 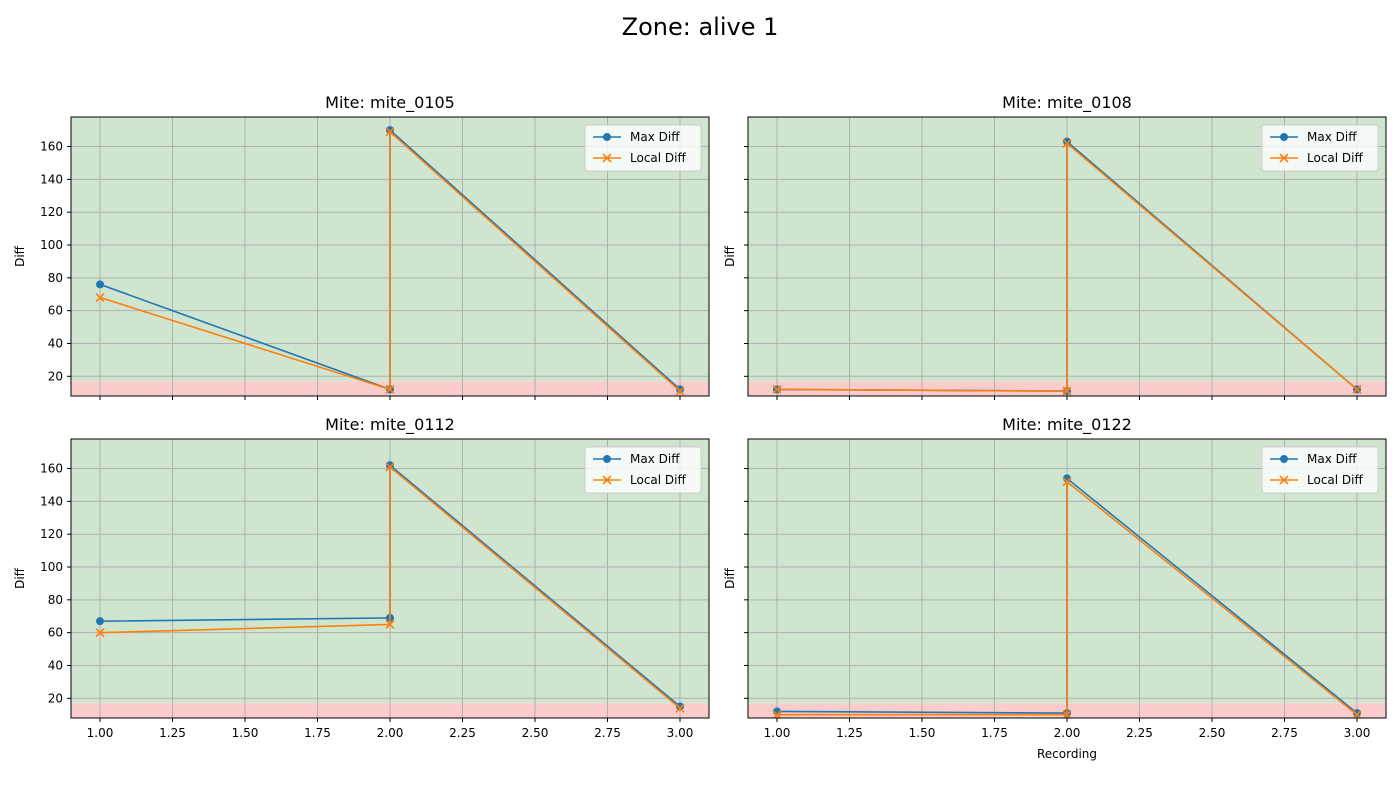 What do you see at coordinates (390, 425) in the screenshot?
I see `subplot-title: Mite: mite_0112` at bounding box center [390, 425].